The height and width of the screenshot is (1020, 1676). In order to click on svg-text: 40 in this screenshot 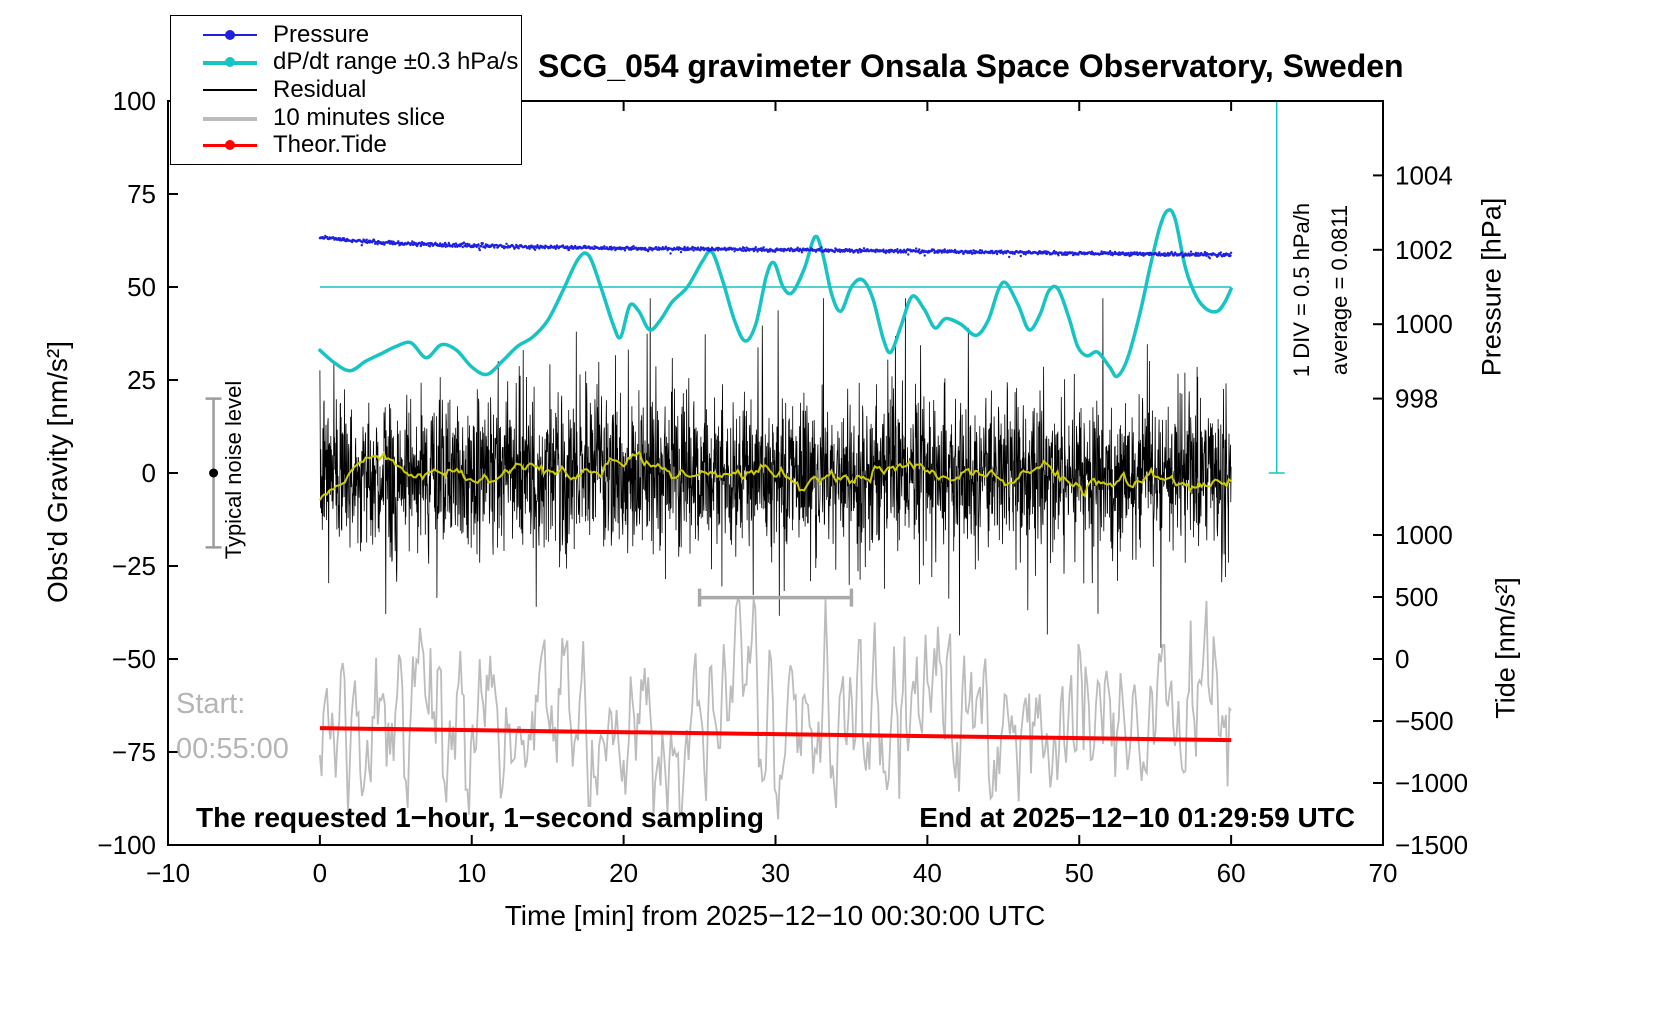, I will do `click(927, 873)`.